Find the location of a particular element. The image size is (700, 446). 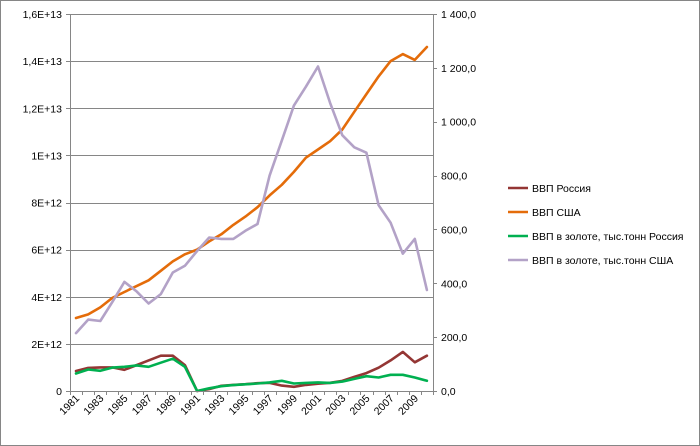

x-axis-tick-label: 1995 is located at coordinates (239, 405).